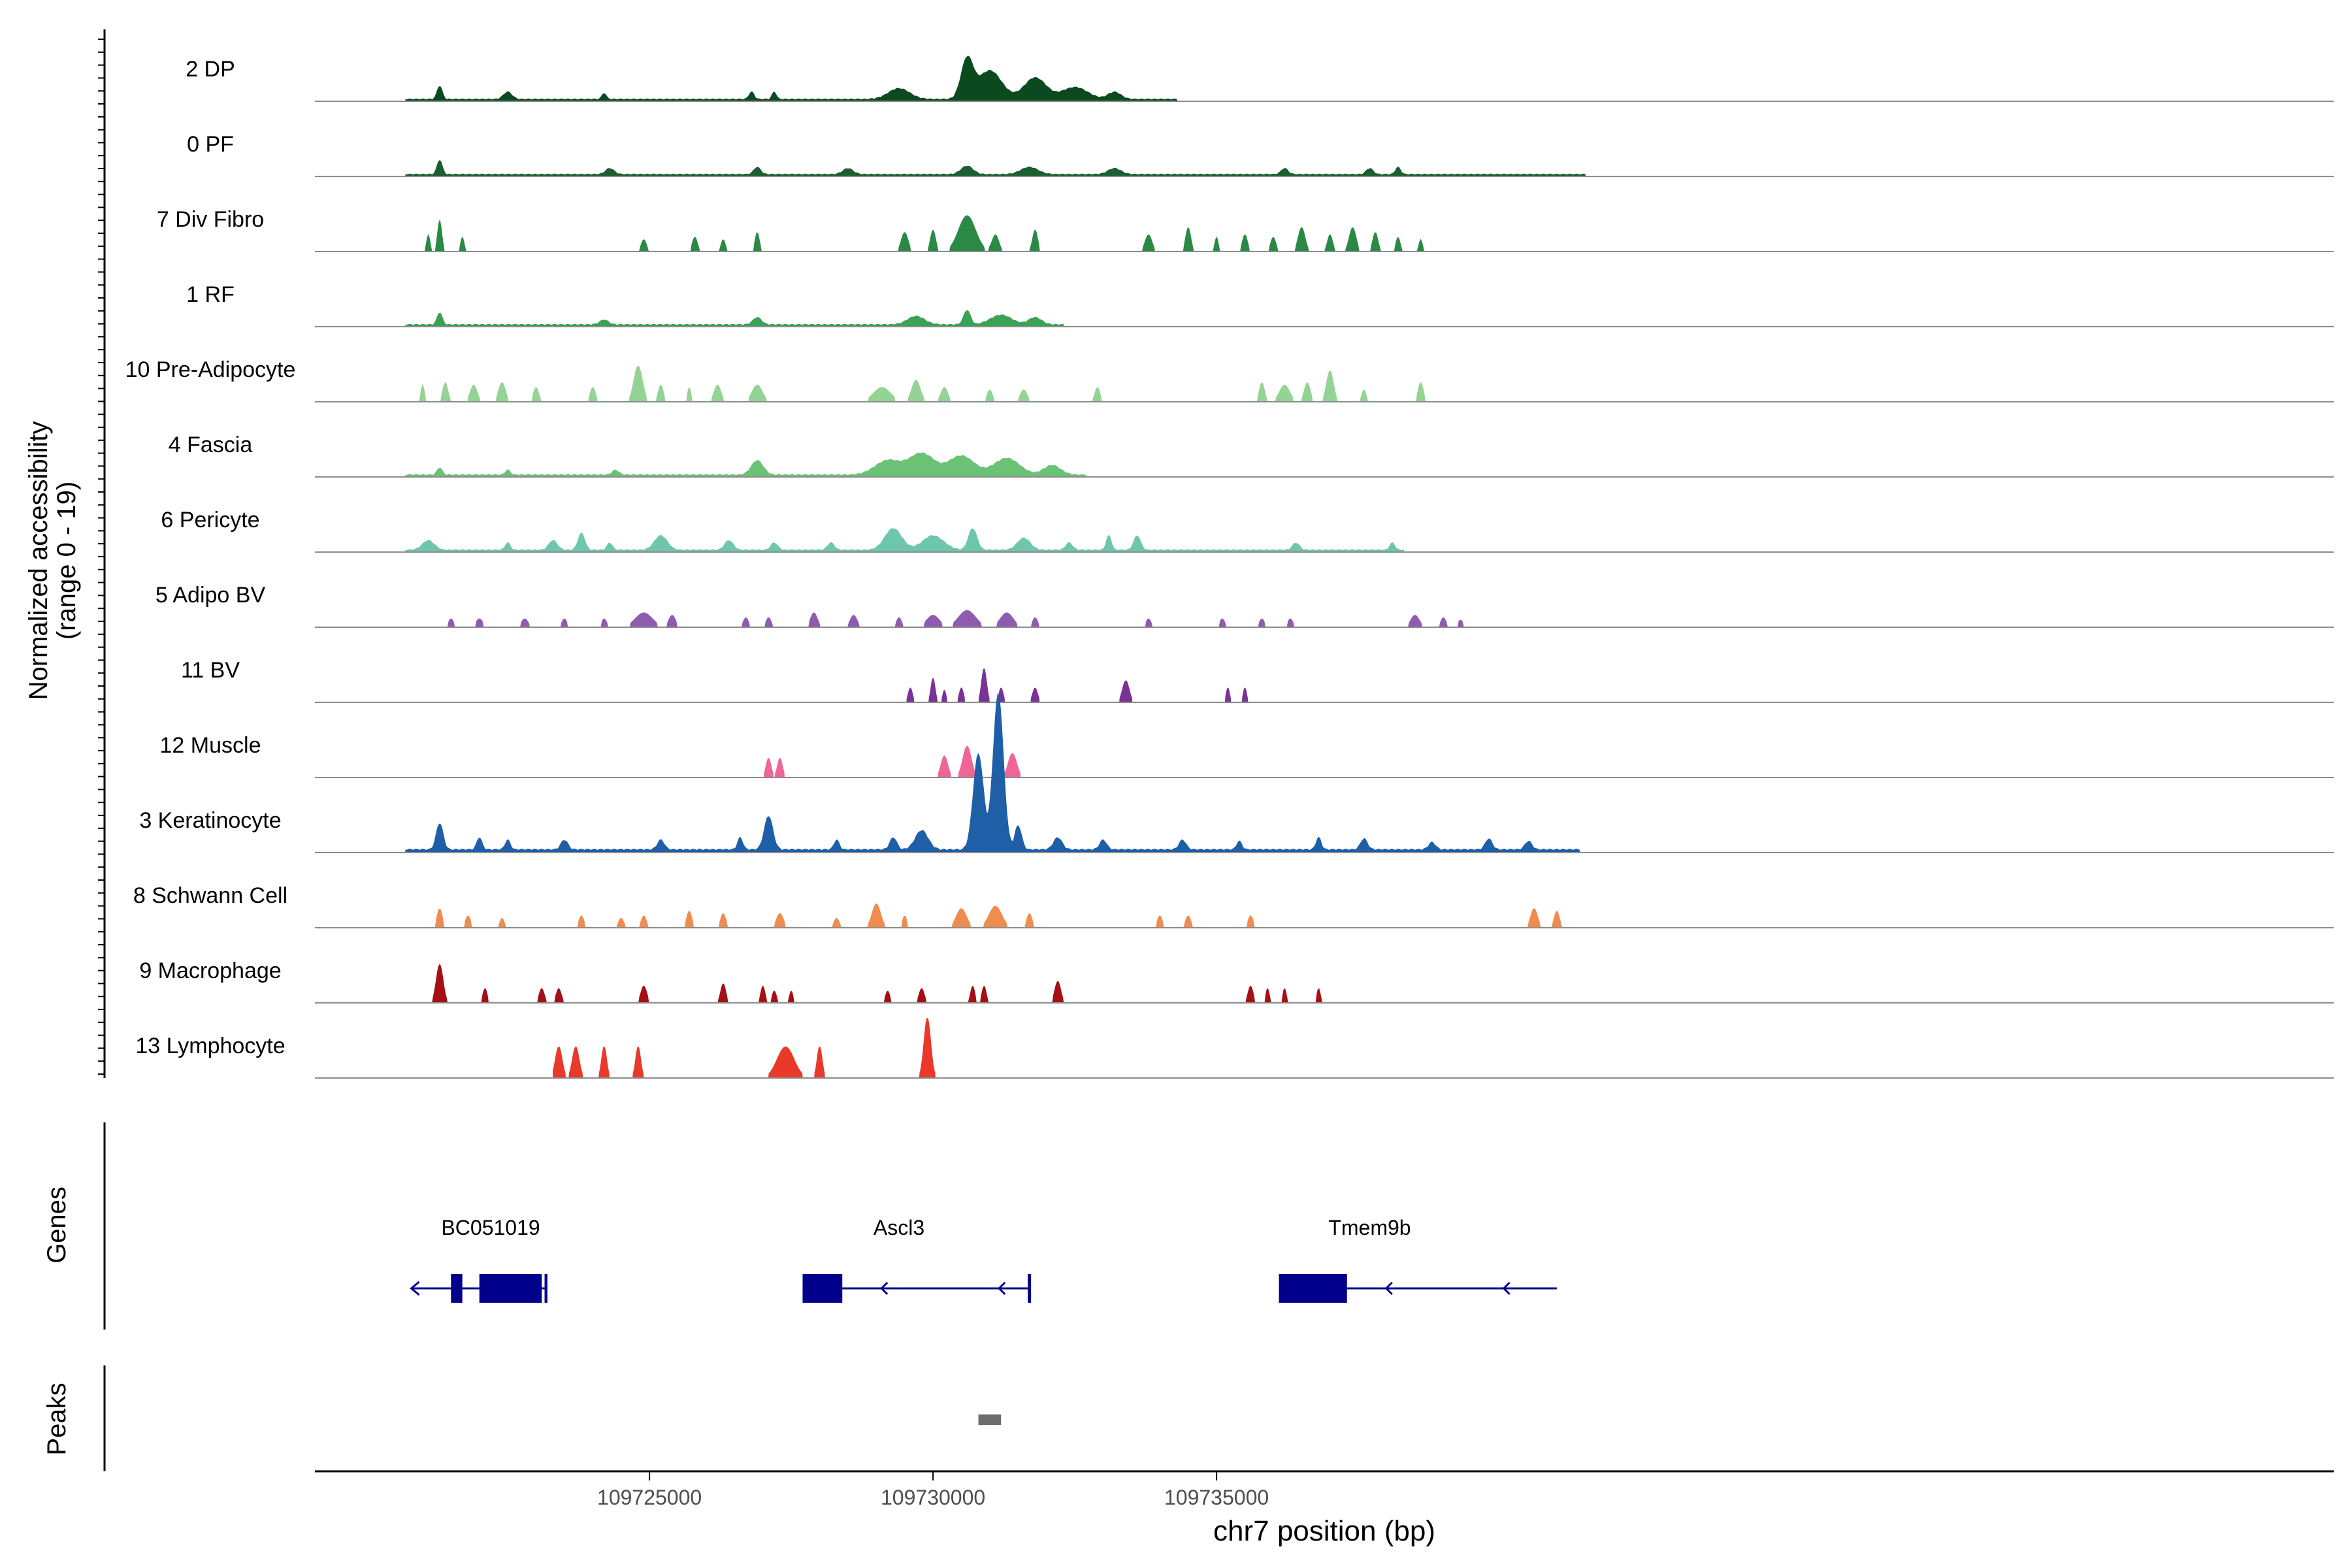 This screenshot has height=1568, width=2352. I want to click on track-label: 5 Adipo BV, so click(210, 595).